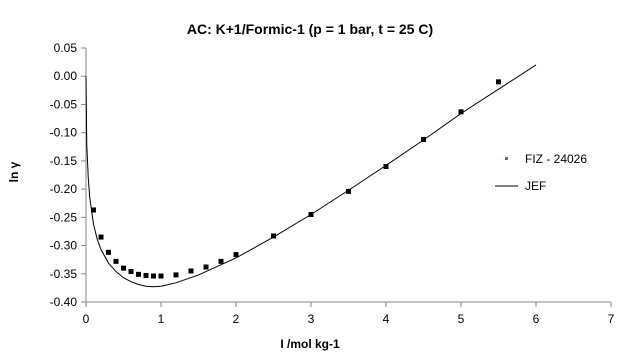 Image resolution: width=619 pixels, height=352 pixels. What do you see at coordinates (161, 319) in the screenshot?
I see `x-tick-label: 1` at bounding box center [161, 319].